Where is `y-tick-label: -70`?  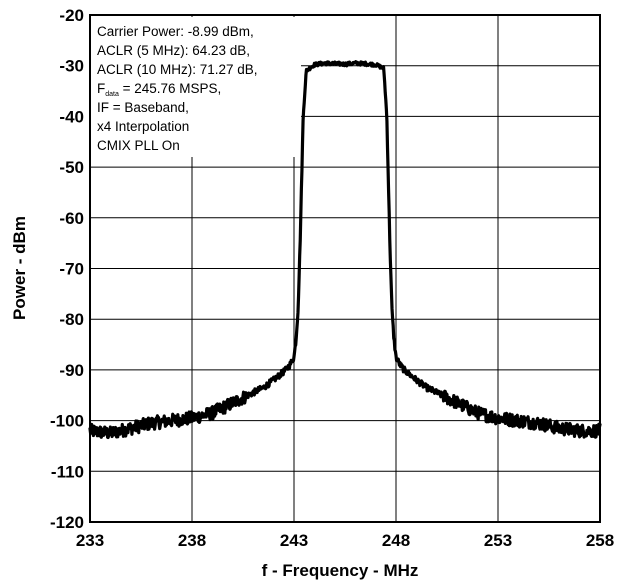 y-tick-label: -70 is located at coordinates (71, 269).